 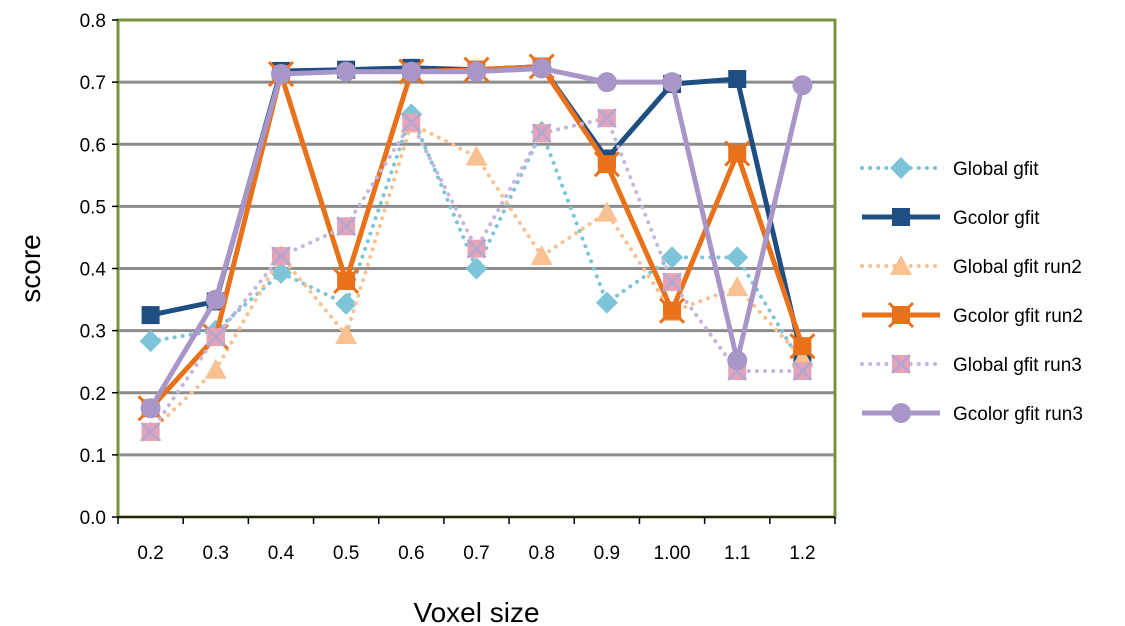 What do you see at coordinates (93, 83) in the screenshot?
I see `y-tick-label: 0.7` at bounding box center [93, 83].